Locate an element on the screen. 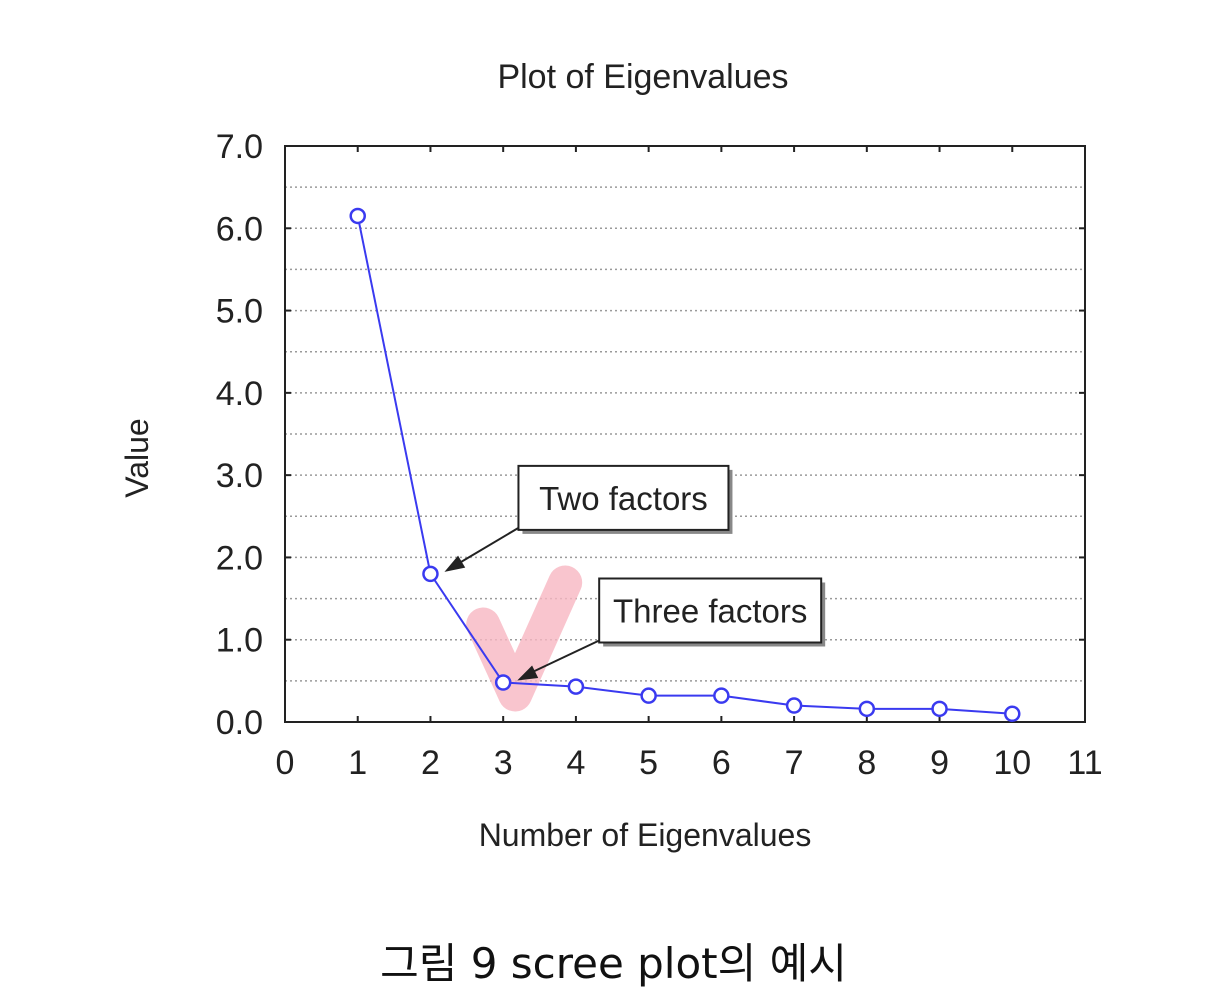 This screenshot has width=1227, height=1000. x-tick-label: 7 is located at coordinates (794, 763).